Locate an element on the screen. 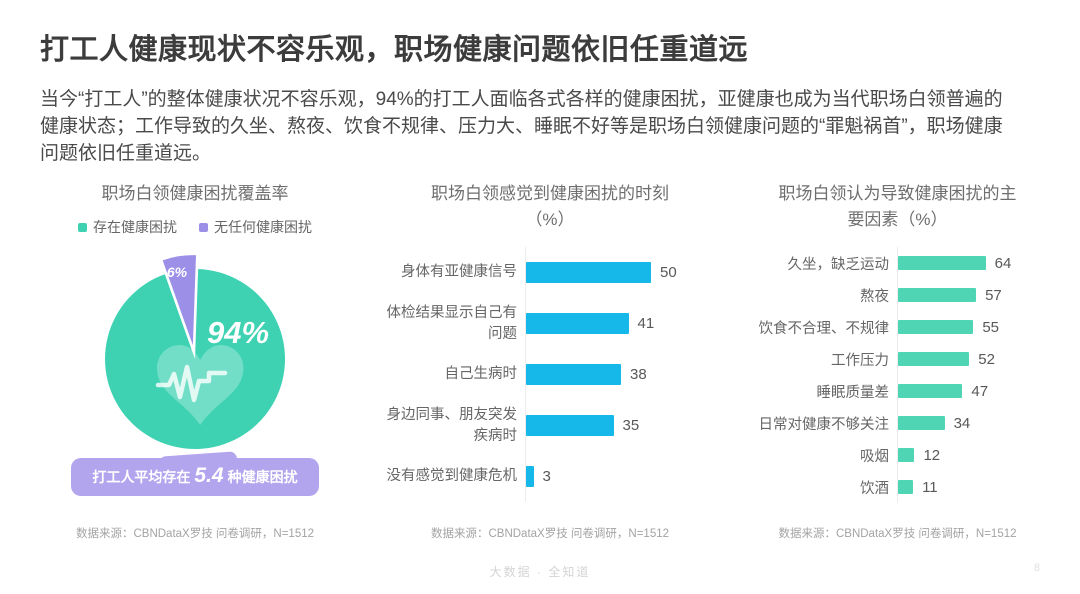  bar-track: 11 is located at coordinates (983, 487).